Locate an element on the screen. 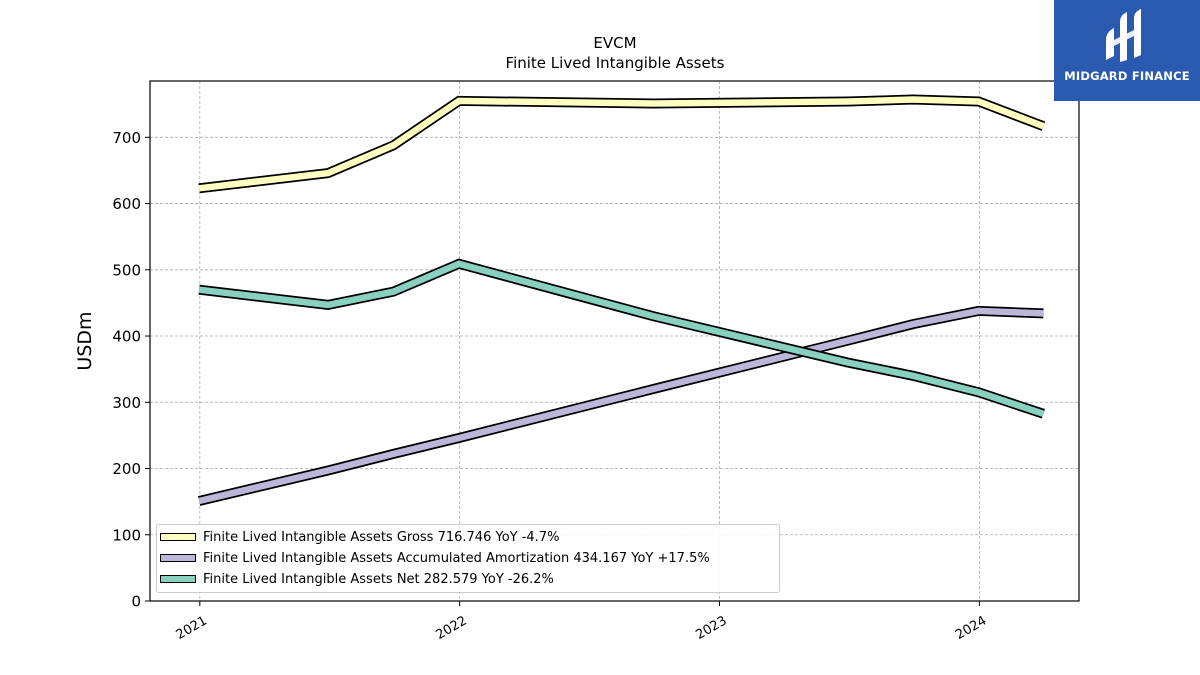  series-0-line is located at coordinates (621, 144).